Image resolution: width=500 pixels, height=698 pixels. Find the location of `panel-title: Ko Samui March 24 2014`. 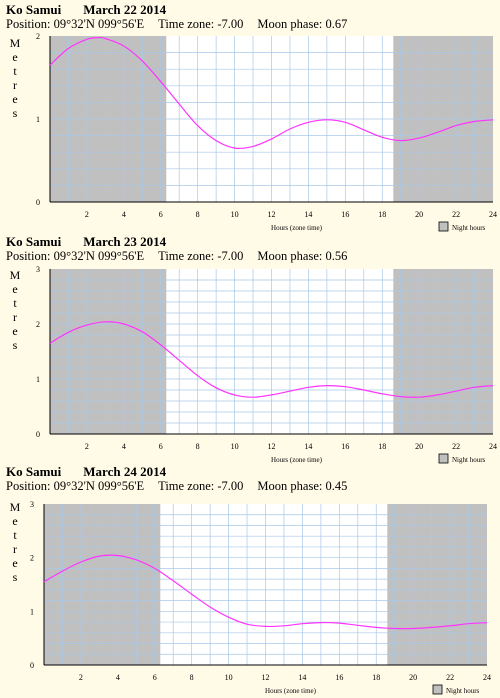

panel-title: Ko Samui March 24 2014 is located at coordinates (86, 472).